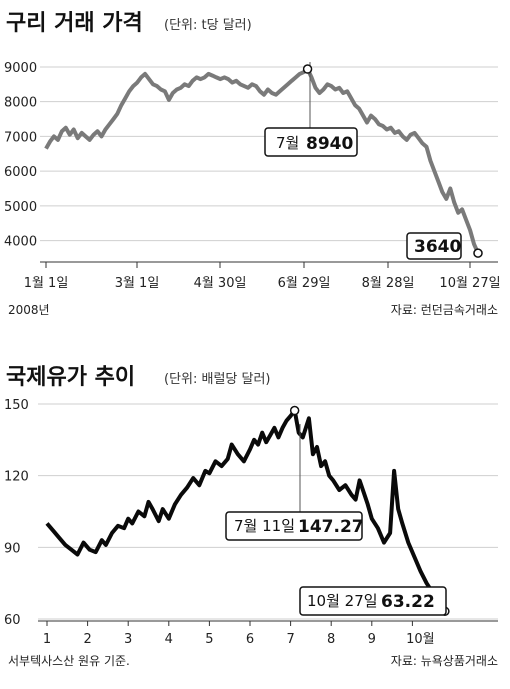  What do you see at coordinates (420, 639) in the screenshot?
I see `oil-x-tick-label: 10월` at bounding box center [420, 639].